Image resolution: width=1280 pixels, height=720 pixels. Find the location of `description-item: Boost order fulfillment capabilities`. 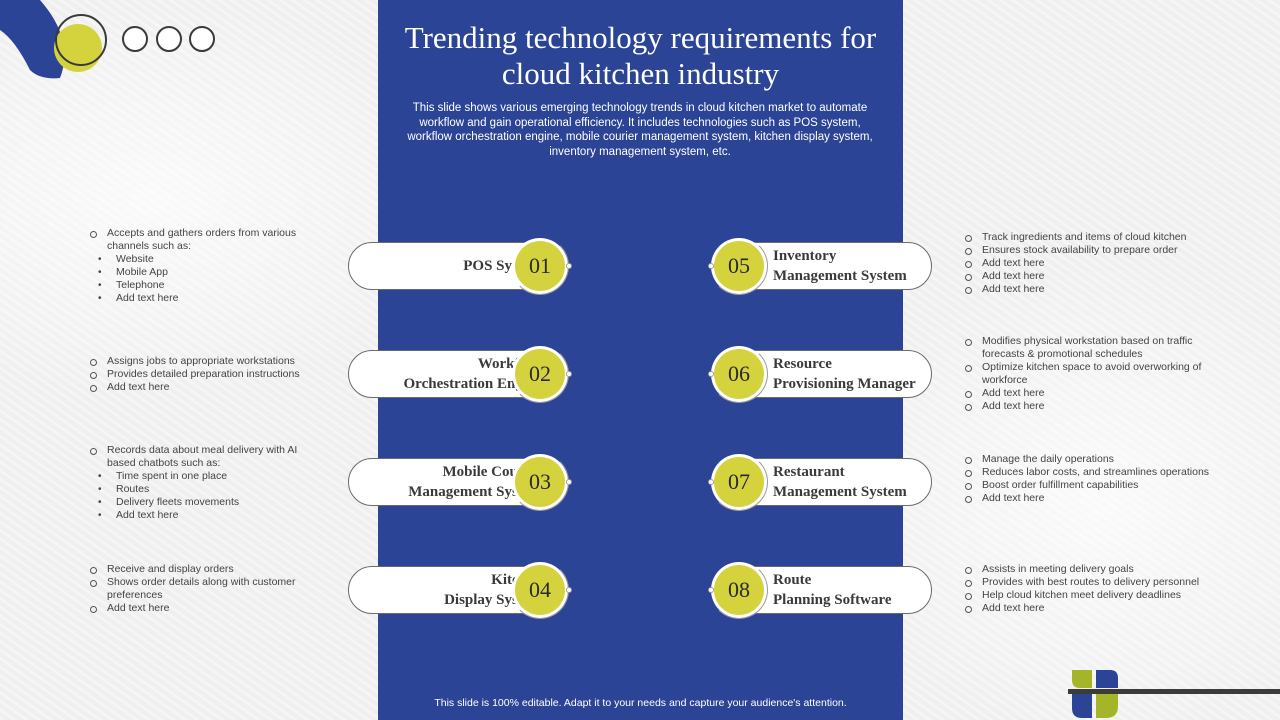

description-item: Boost order fulfillment capabilities is located at coordinates (1093, 485).